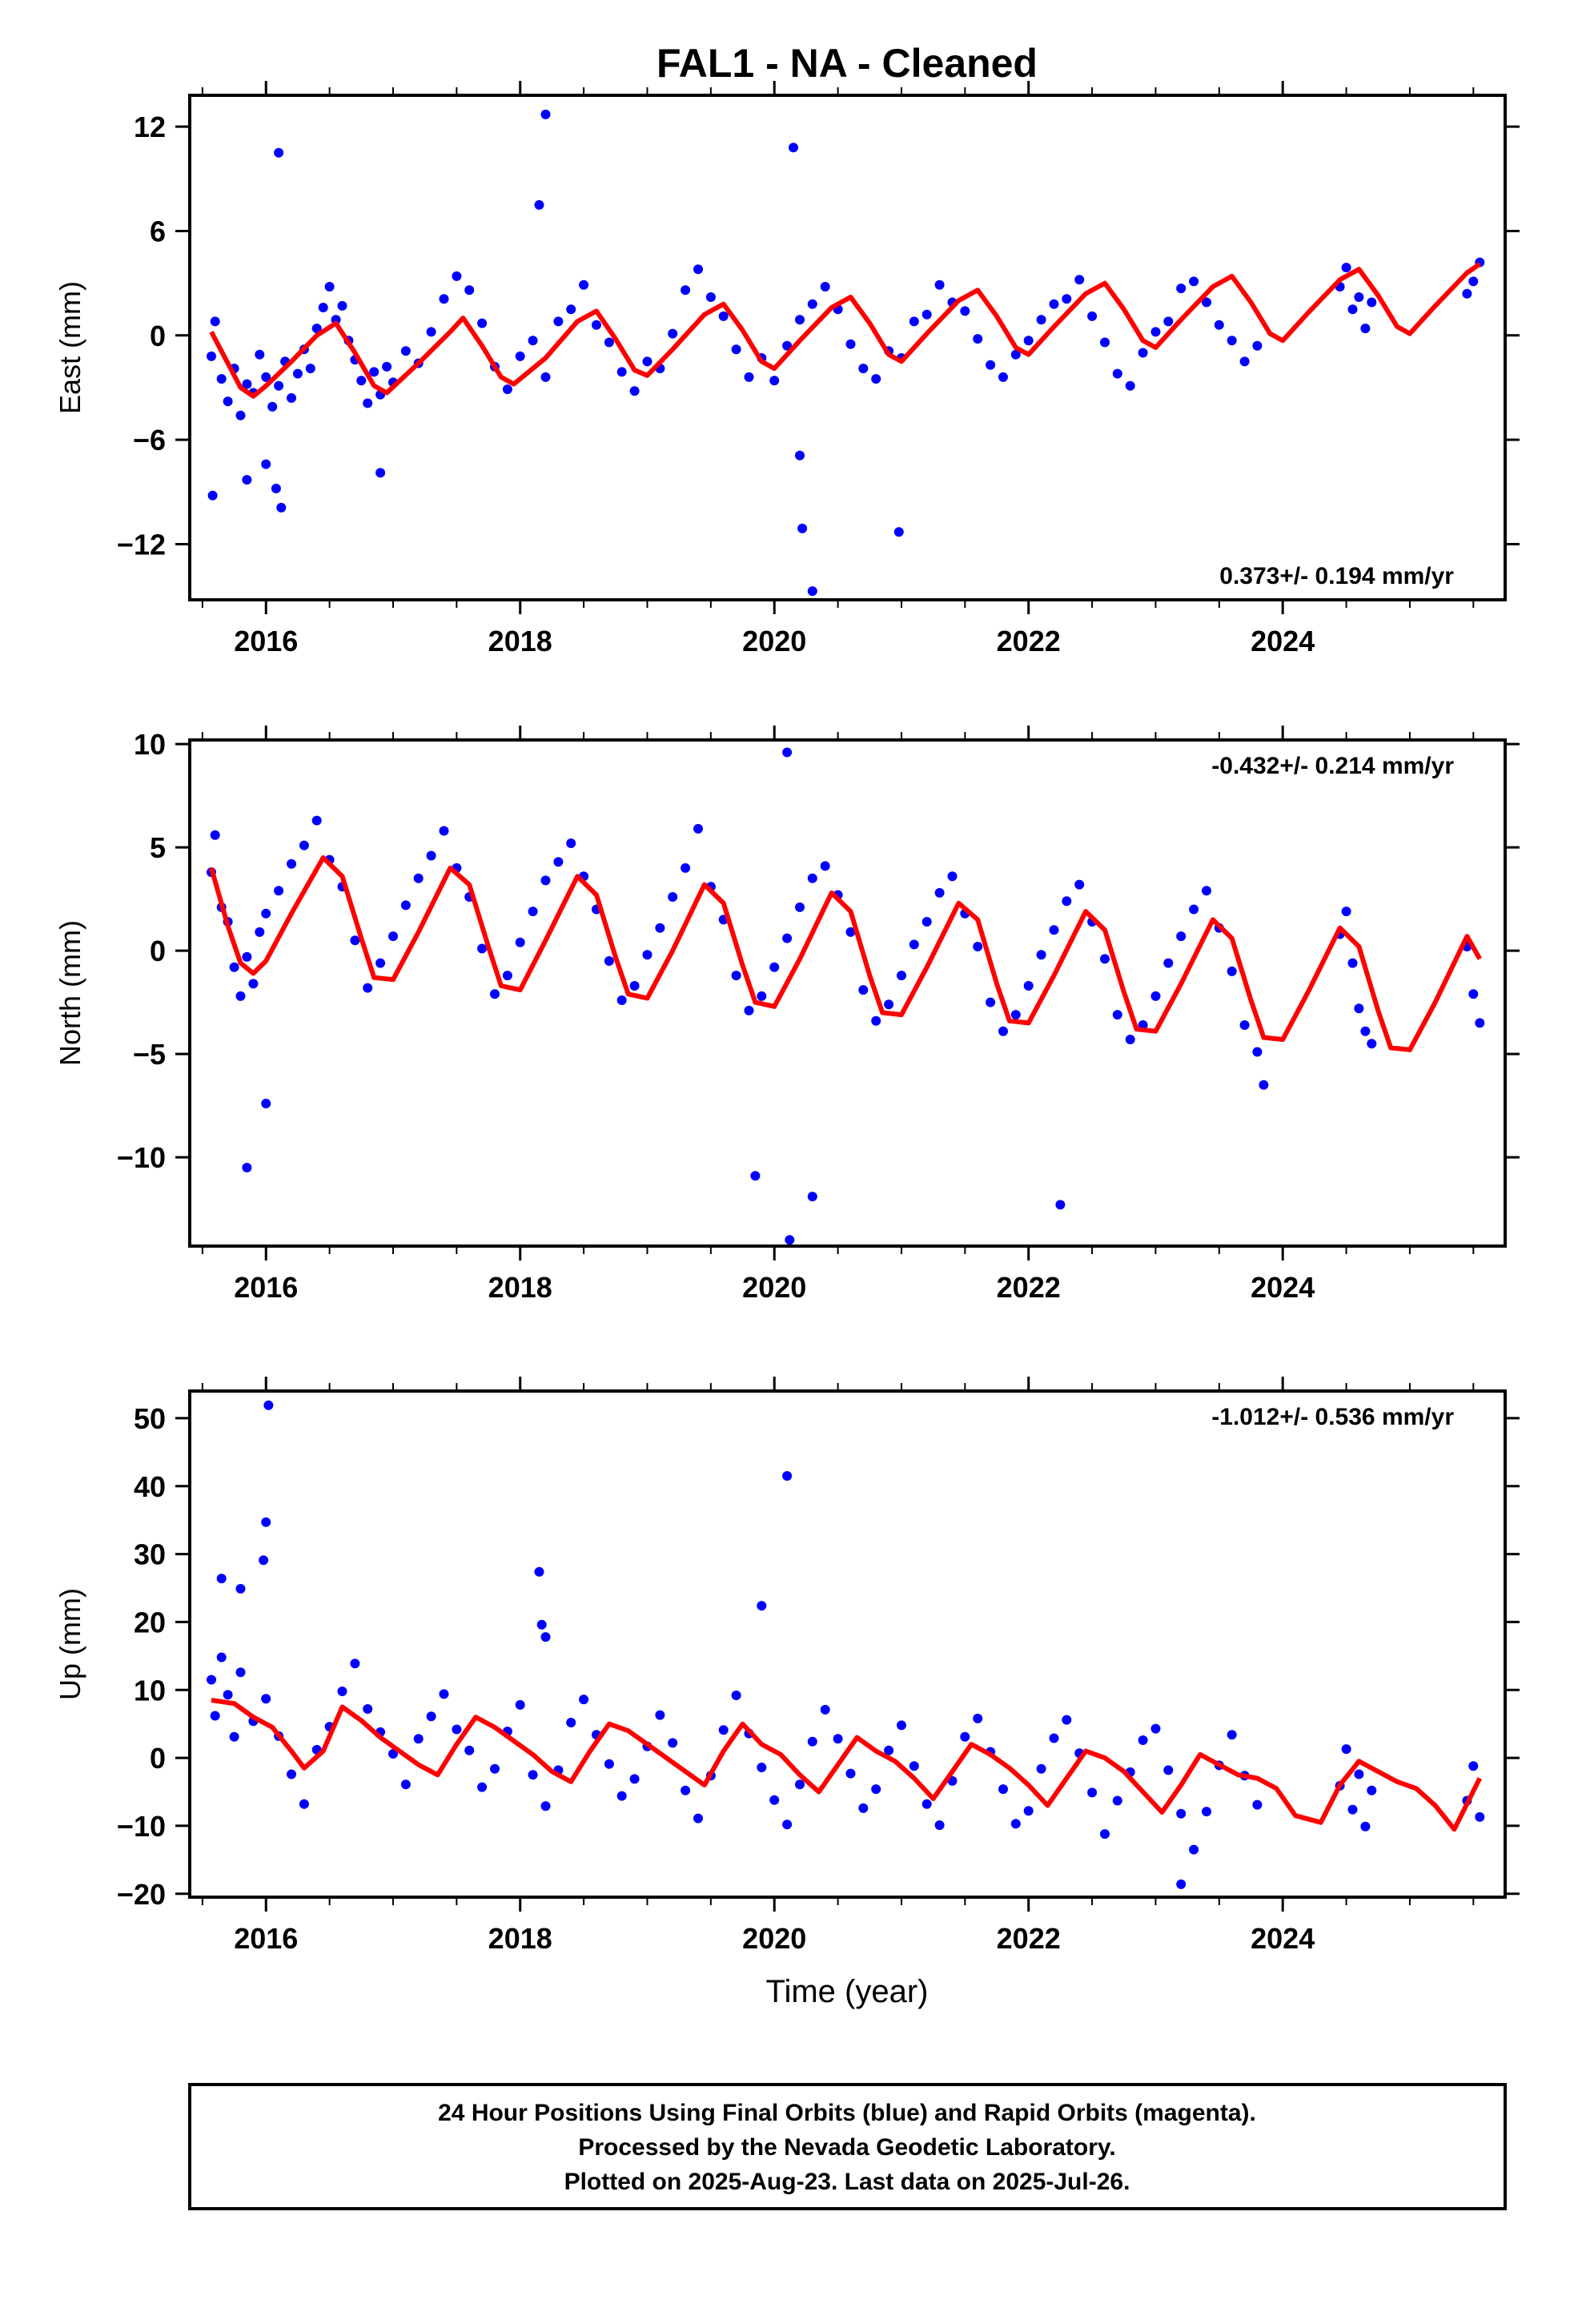  I want to click on x-tick-label: 2022, so click(1029, 641).